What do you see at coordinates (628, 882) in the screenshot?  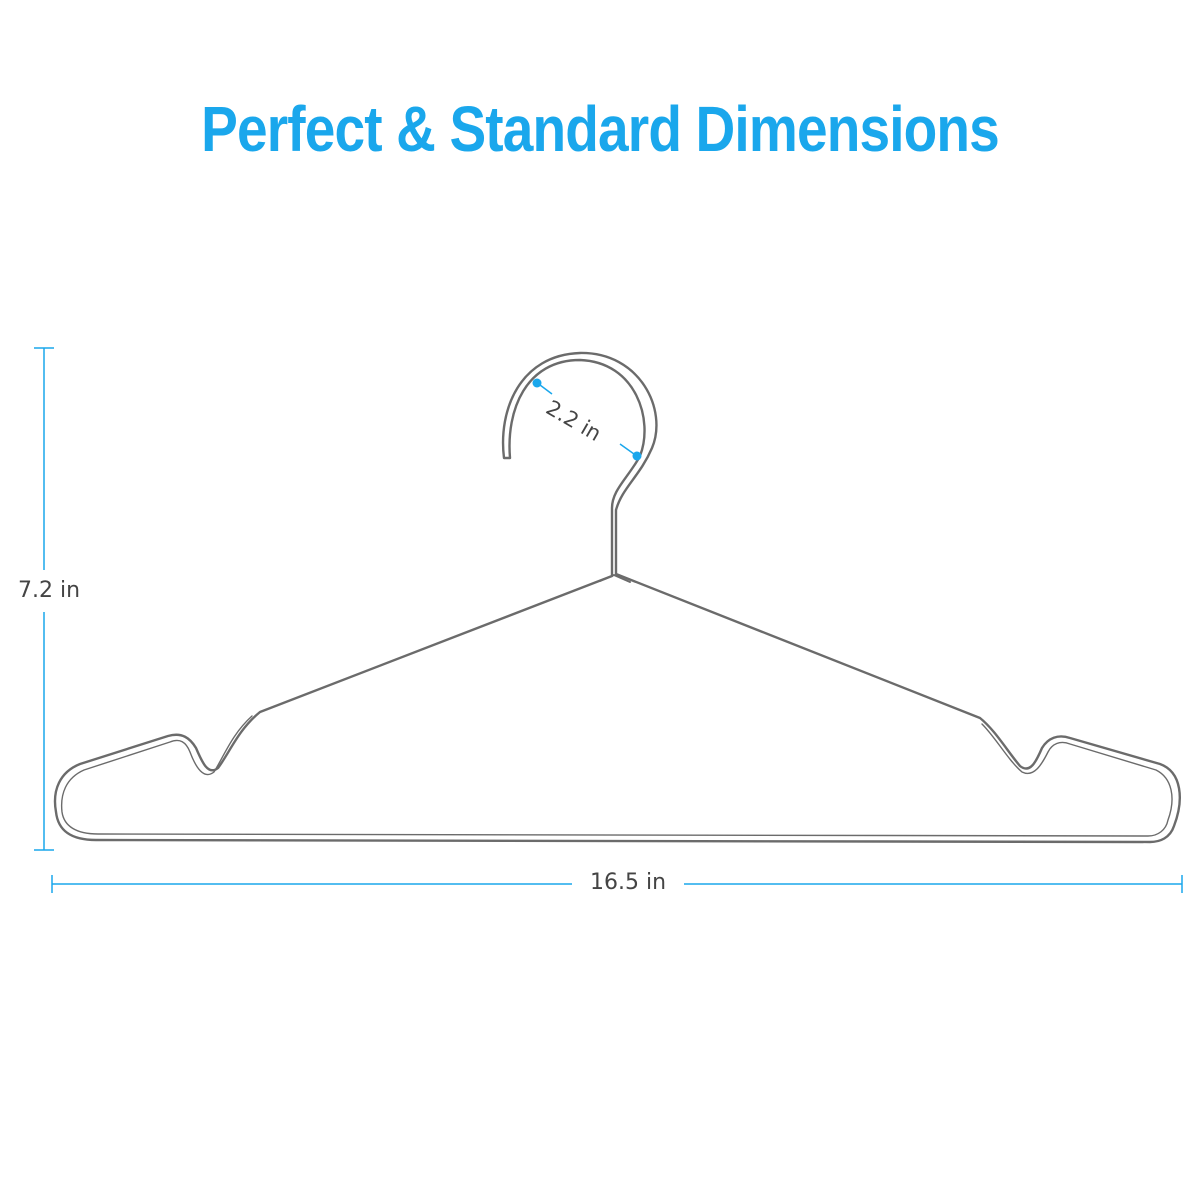 I see `width-label: 16.5 in` at bounding box center [628, 882].